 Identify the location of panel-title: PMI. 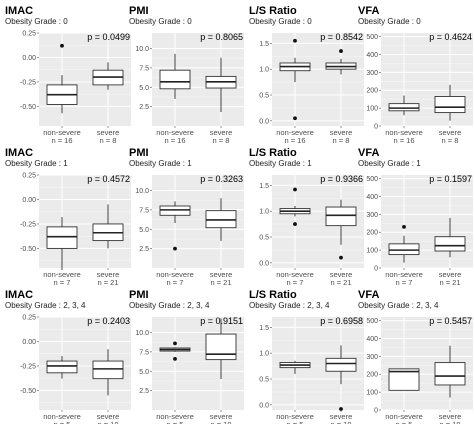
(139, 11).